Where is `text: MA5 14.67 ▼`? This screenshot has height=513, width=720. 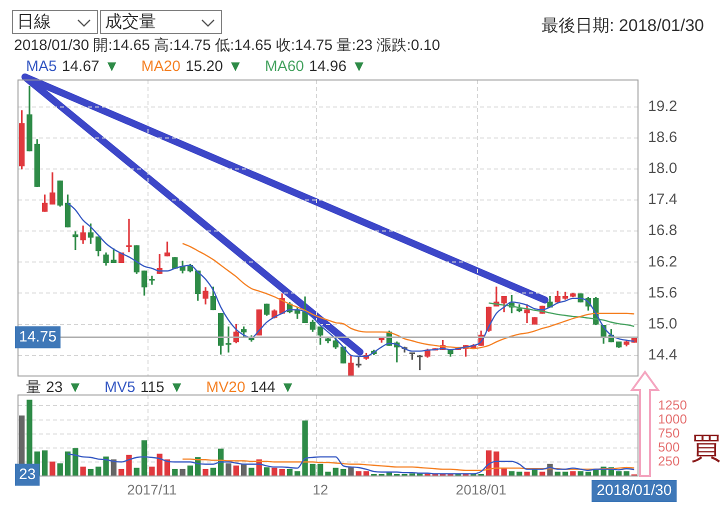 text: MA5 14.67 ▼ is located at coordinates (73, 66).